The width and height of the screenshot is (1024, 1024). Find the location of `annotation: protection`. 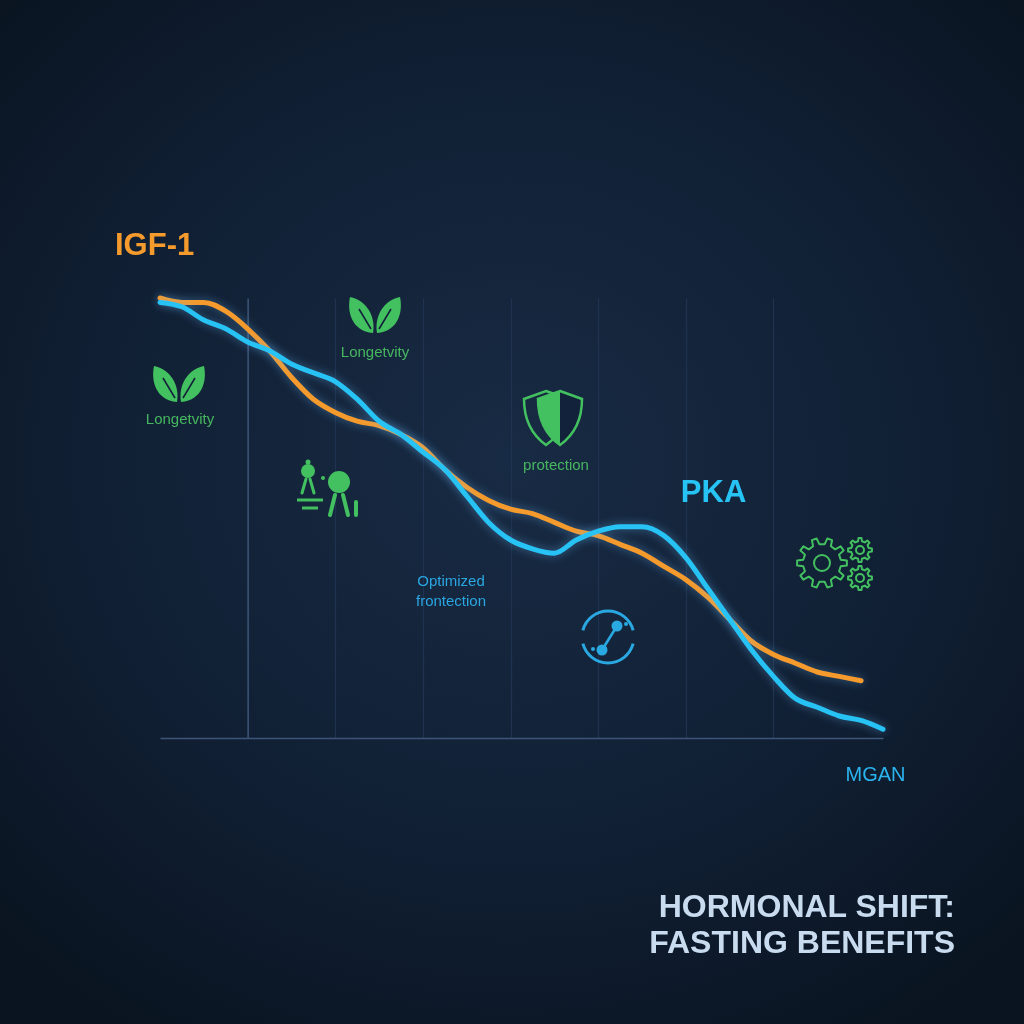

annotation: protection is located at coordinates (556, 464).